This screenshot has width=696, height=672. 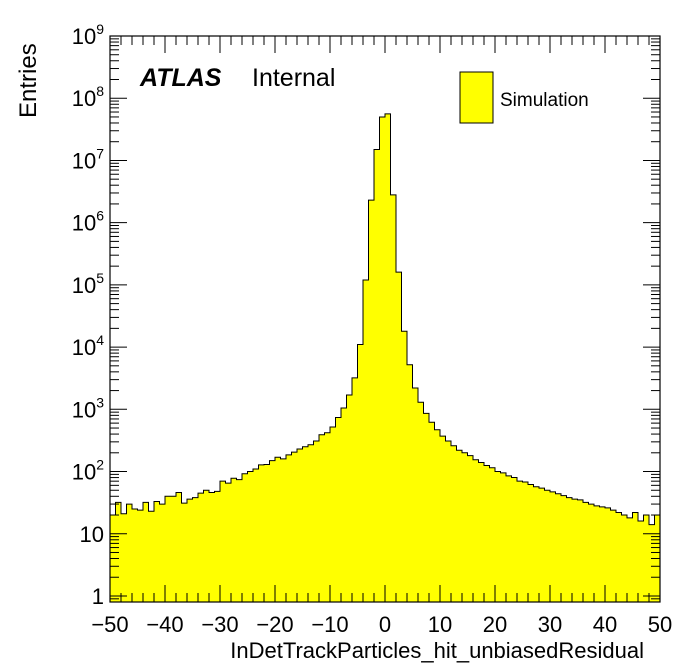 I want to click on atlas-label-status: Internal, so click(x=293, y=78).